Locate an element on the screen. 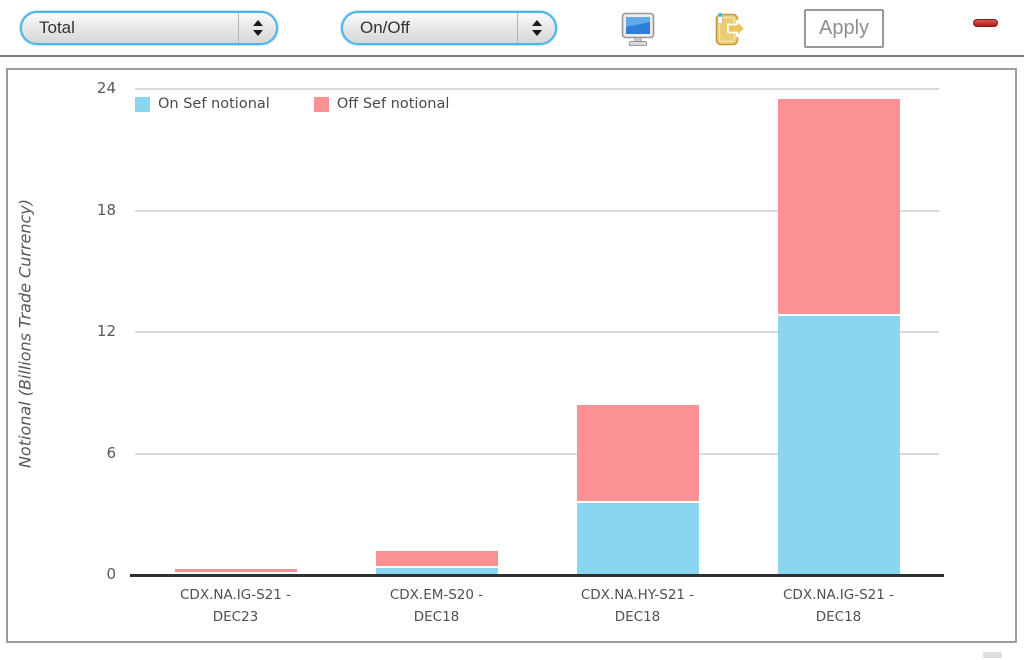  chart-legend: On Sef notional Off Sef notional is located at coordinates (292, 104).